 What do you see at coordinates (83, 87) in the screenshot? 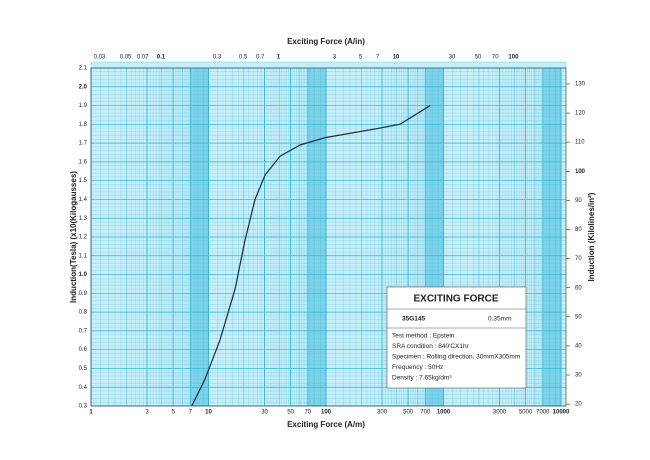
I see `y-tick-label: 2.0` at bounding box center [83, 87].